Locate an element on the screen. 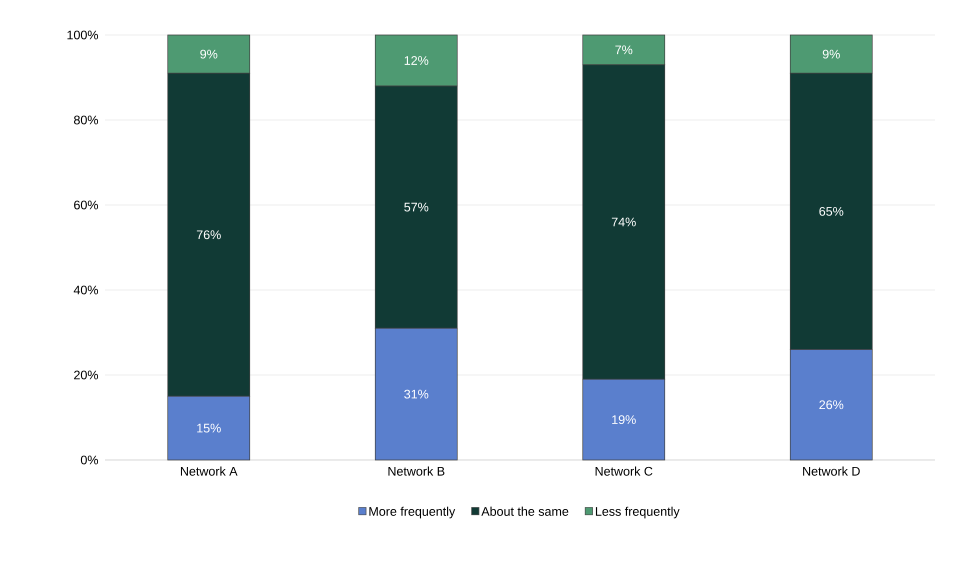 This screenshot has height=576, width=955. y-tick-label: 60% is located at coordinates (86, 205).